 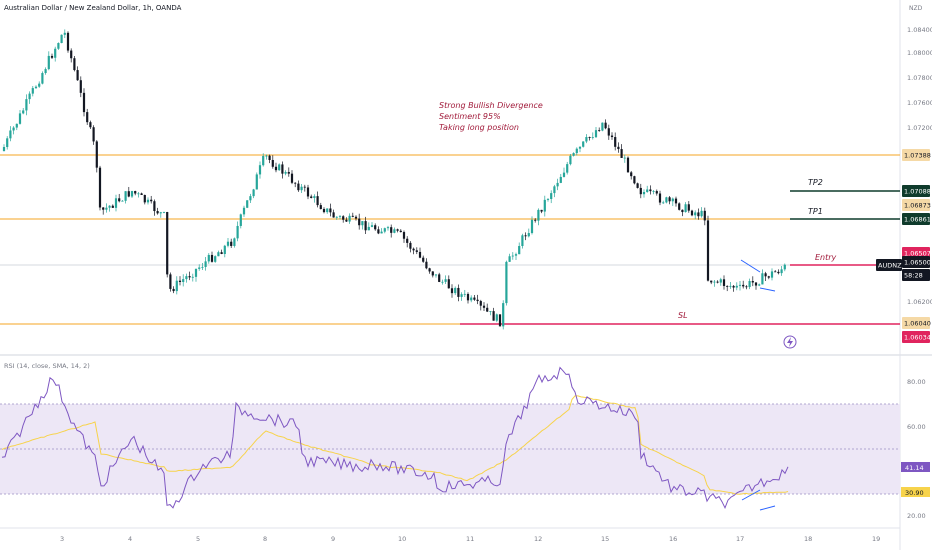 What do you see at coordinates (917, 254) in the screenshot?
I see `price-tag-text: 1.06507` at bounding box center [917, 254].